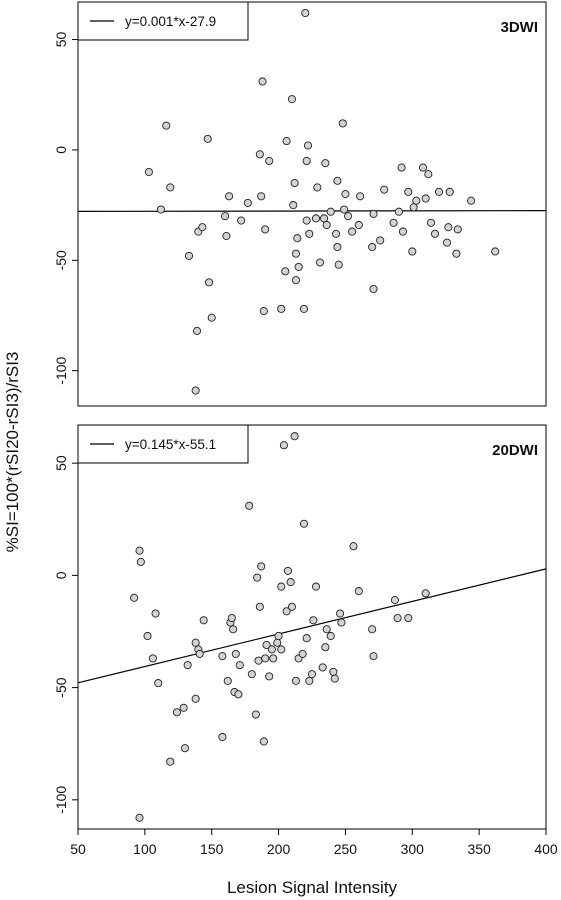  I want to click on x-tick-label: 200, so click(279, 849).